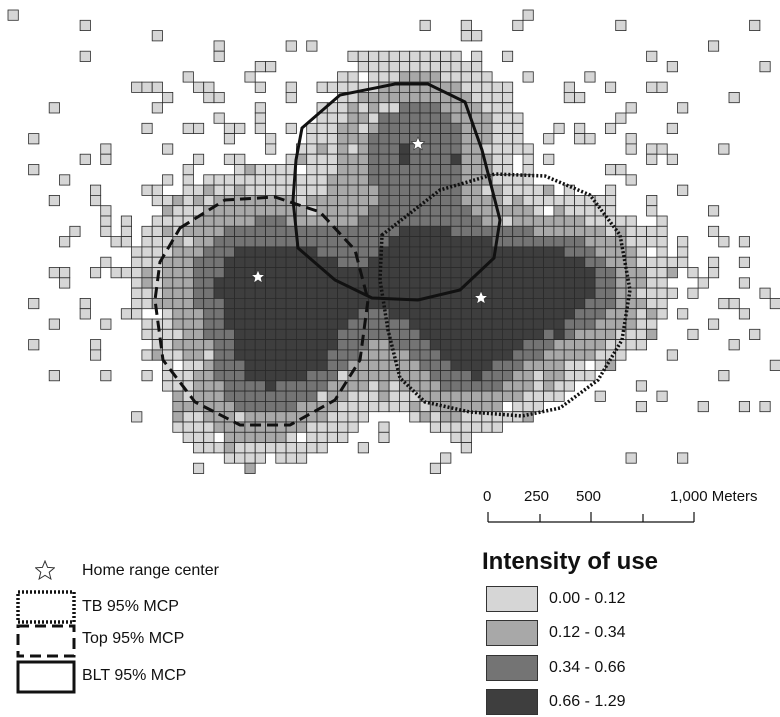 Image resolution: width=780 pixels, height=717 pixels. Describe the element at coordinates (130, 606) in the screenshot. I see `legend-label-tb-mcp: TB 95% MCP` at that location.